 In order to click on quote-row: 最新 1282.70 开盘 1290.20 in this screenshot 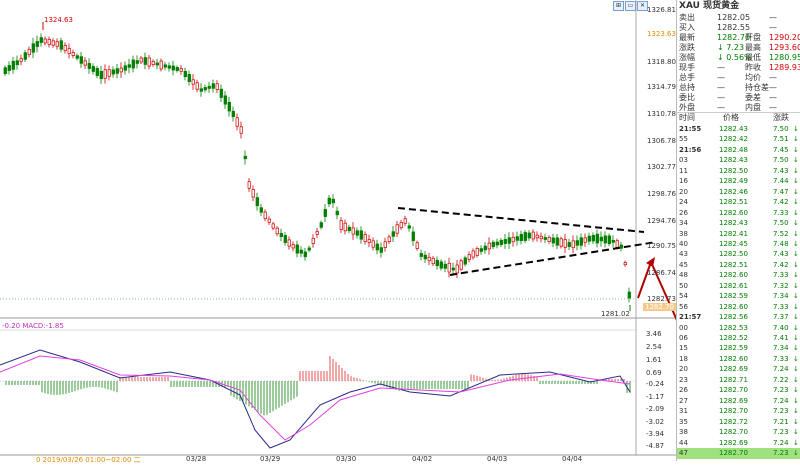, I will do `click(738, 38)`.